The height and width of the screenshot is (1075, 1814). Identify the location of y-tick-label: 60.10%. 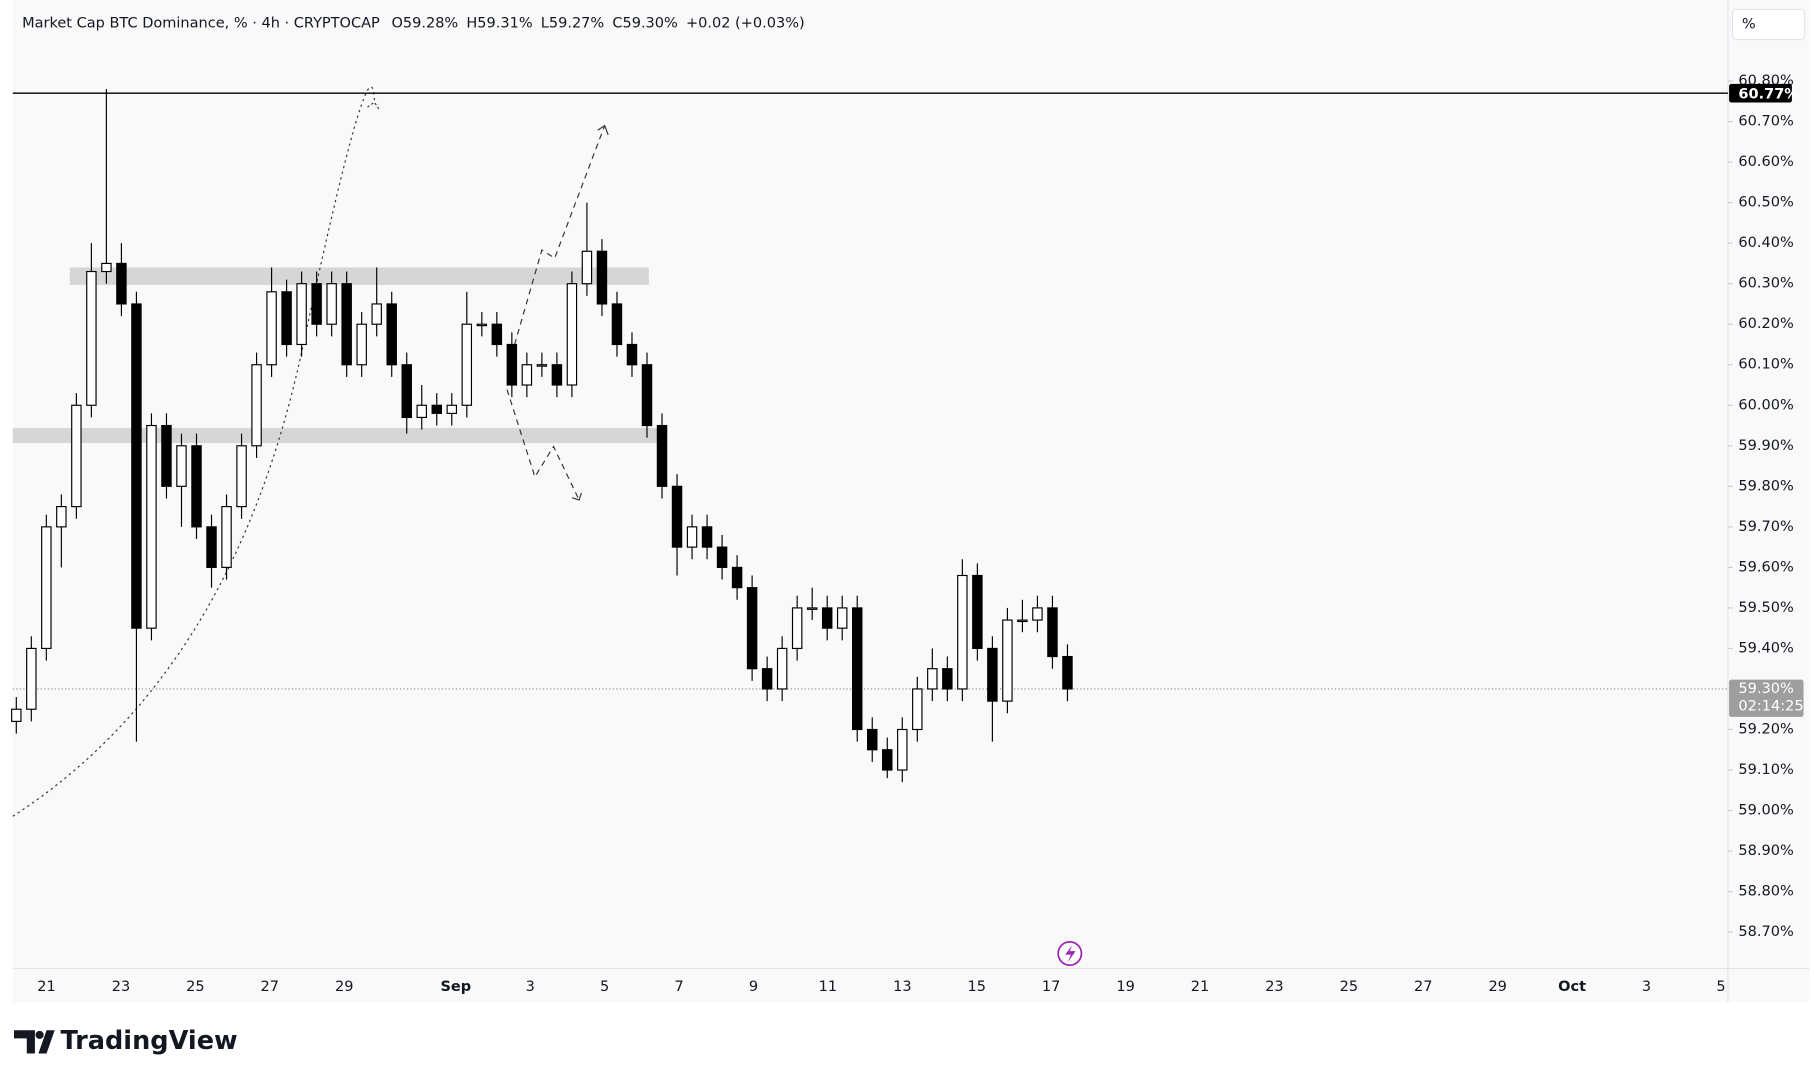
(1765, 365).